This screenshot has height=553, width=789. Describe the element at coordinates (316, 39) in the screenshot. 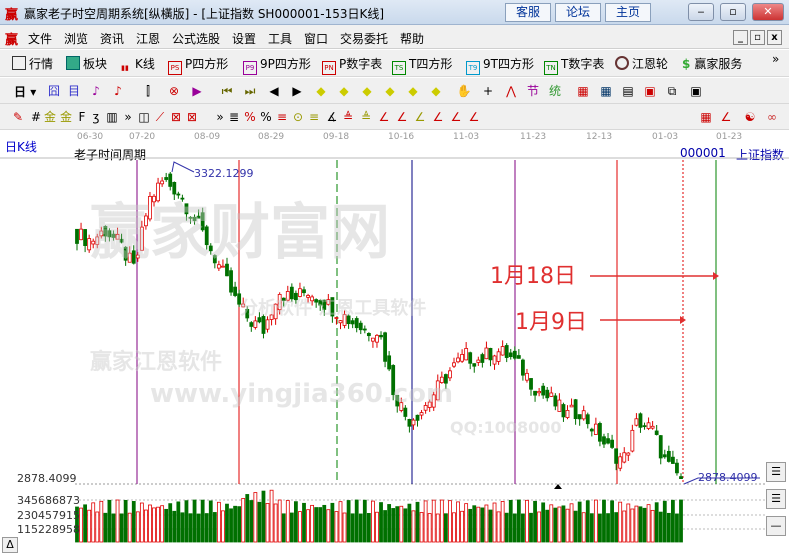

I see `menu-window: 窗口` at that location.